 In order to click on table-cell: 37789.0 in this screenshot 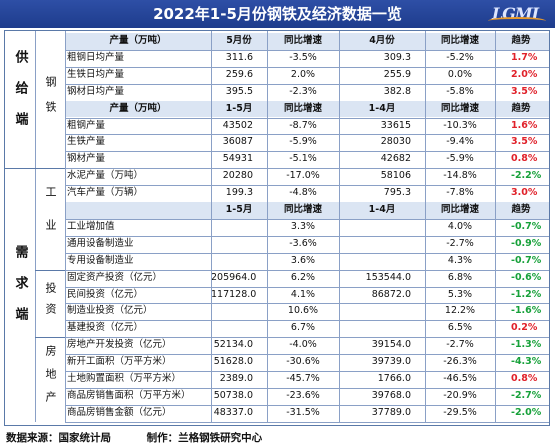, I will do `click(391, 412)`.